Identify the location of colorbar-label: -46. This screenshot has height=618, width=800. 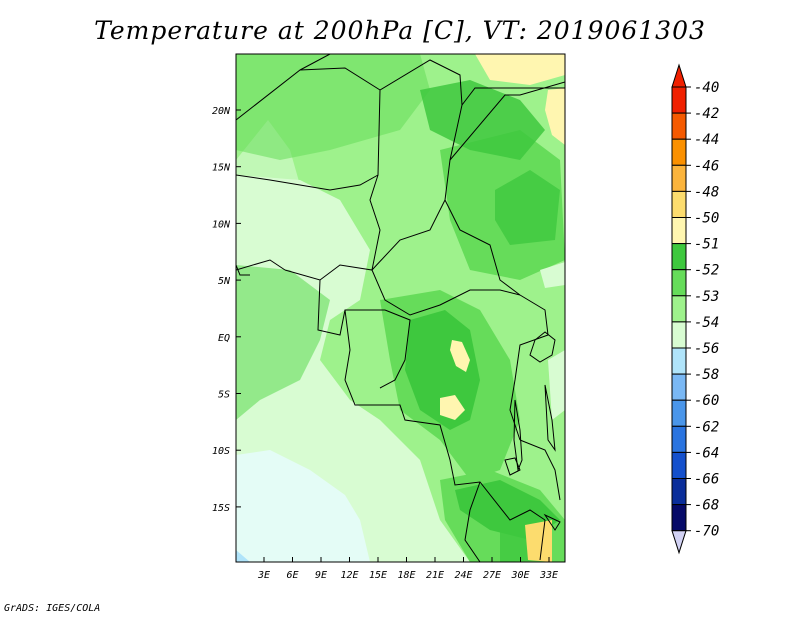
(706, 166).